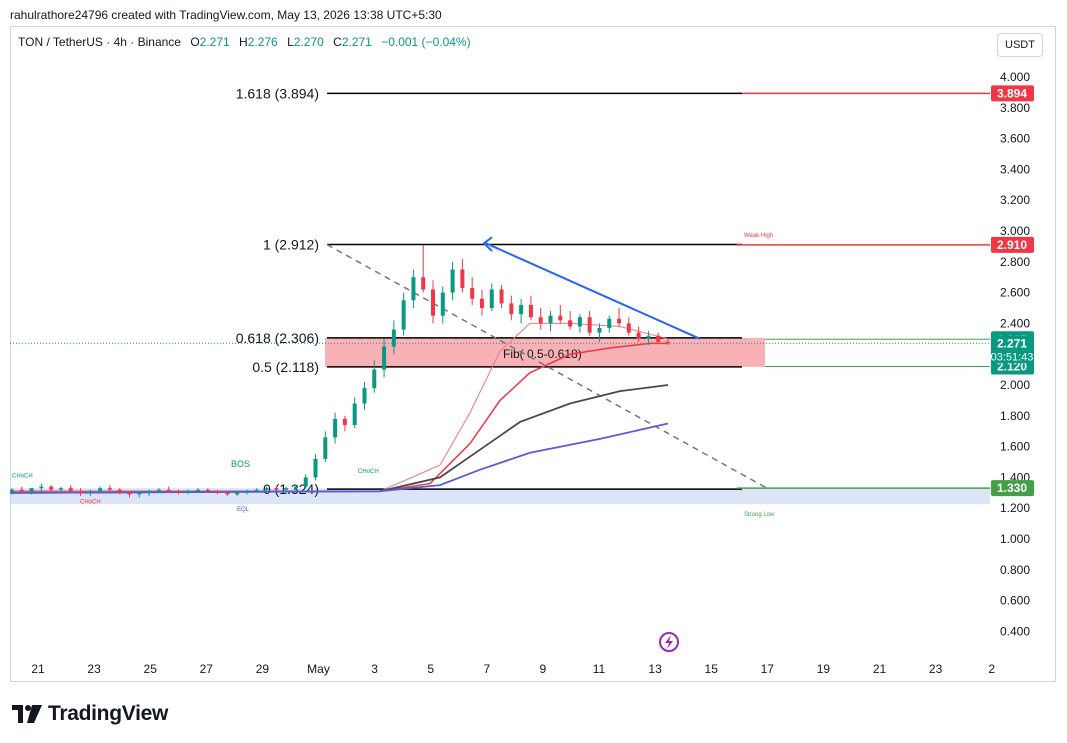  What do you see at coordinates (207, 669) in the screenshot?
I see `x-tick-label: 27` at bounding box center [207, 669].